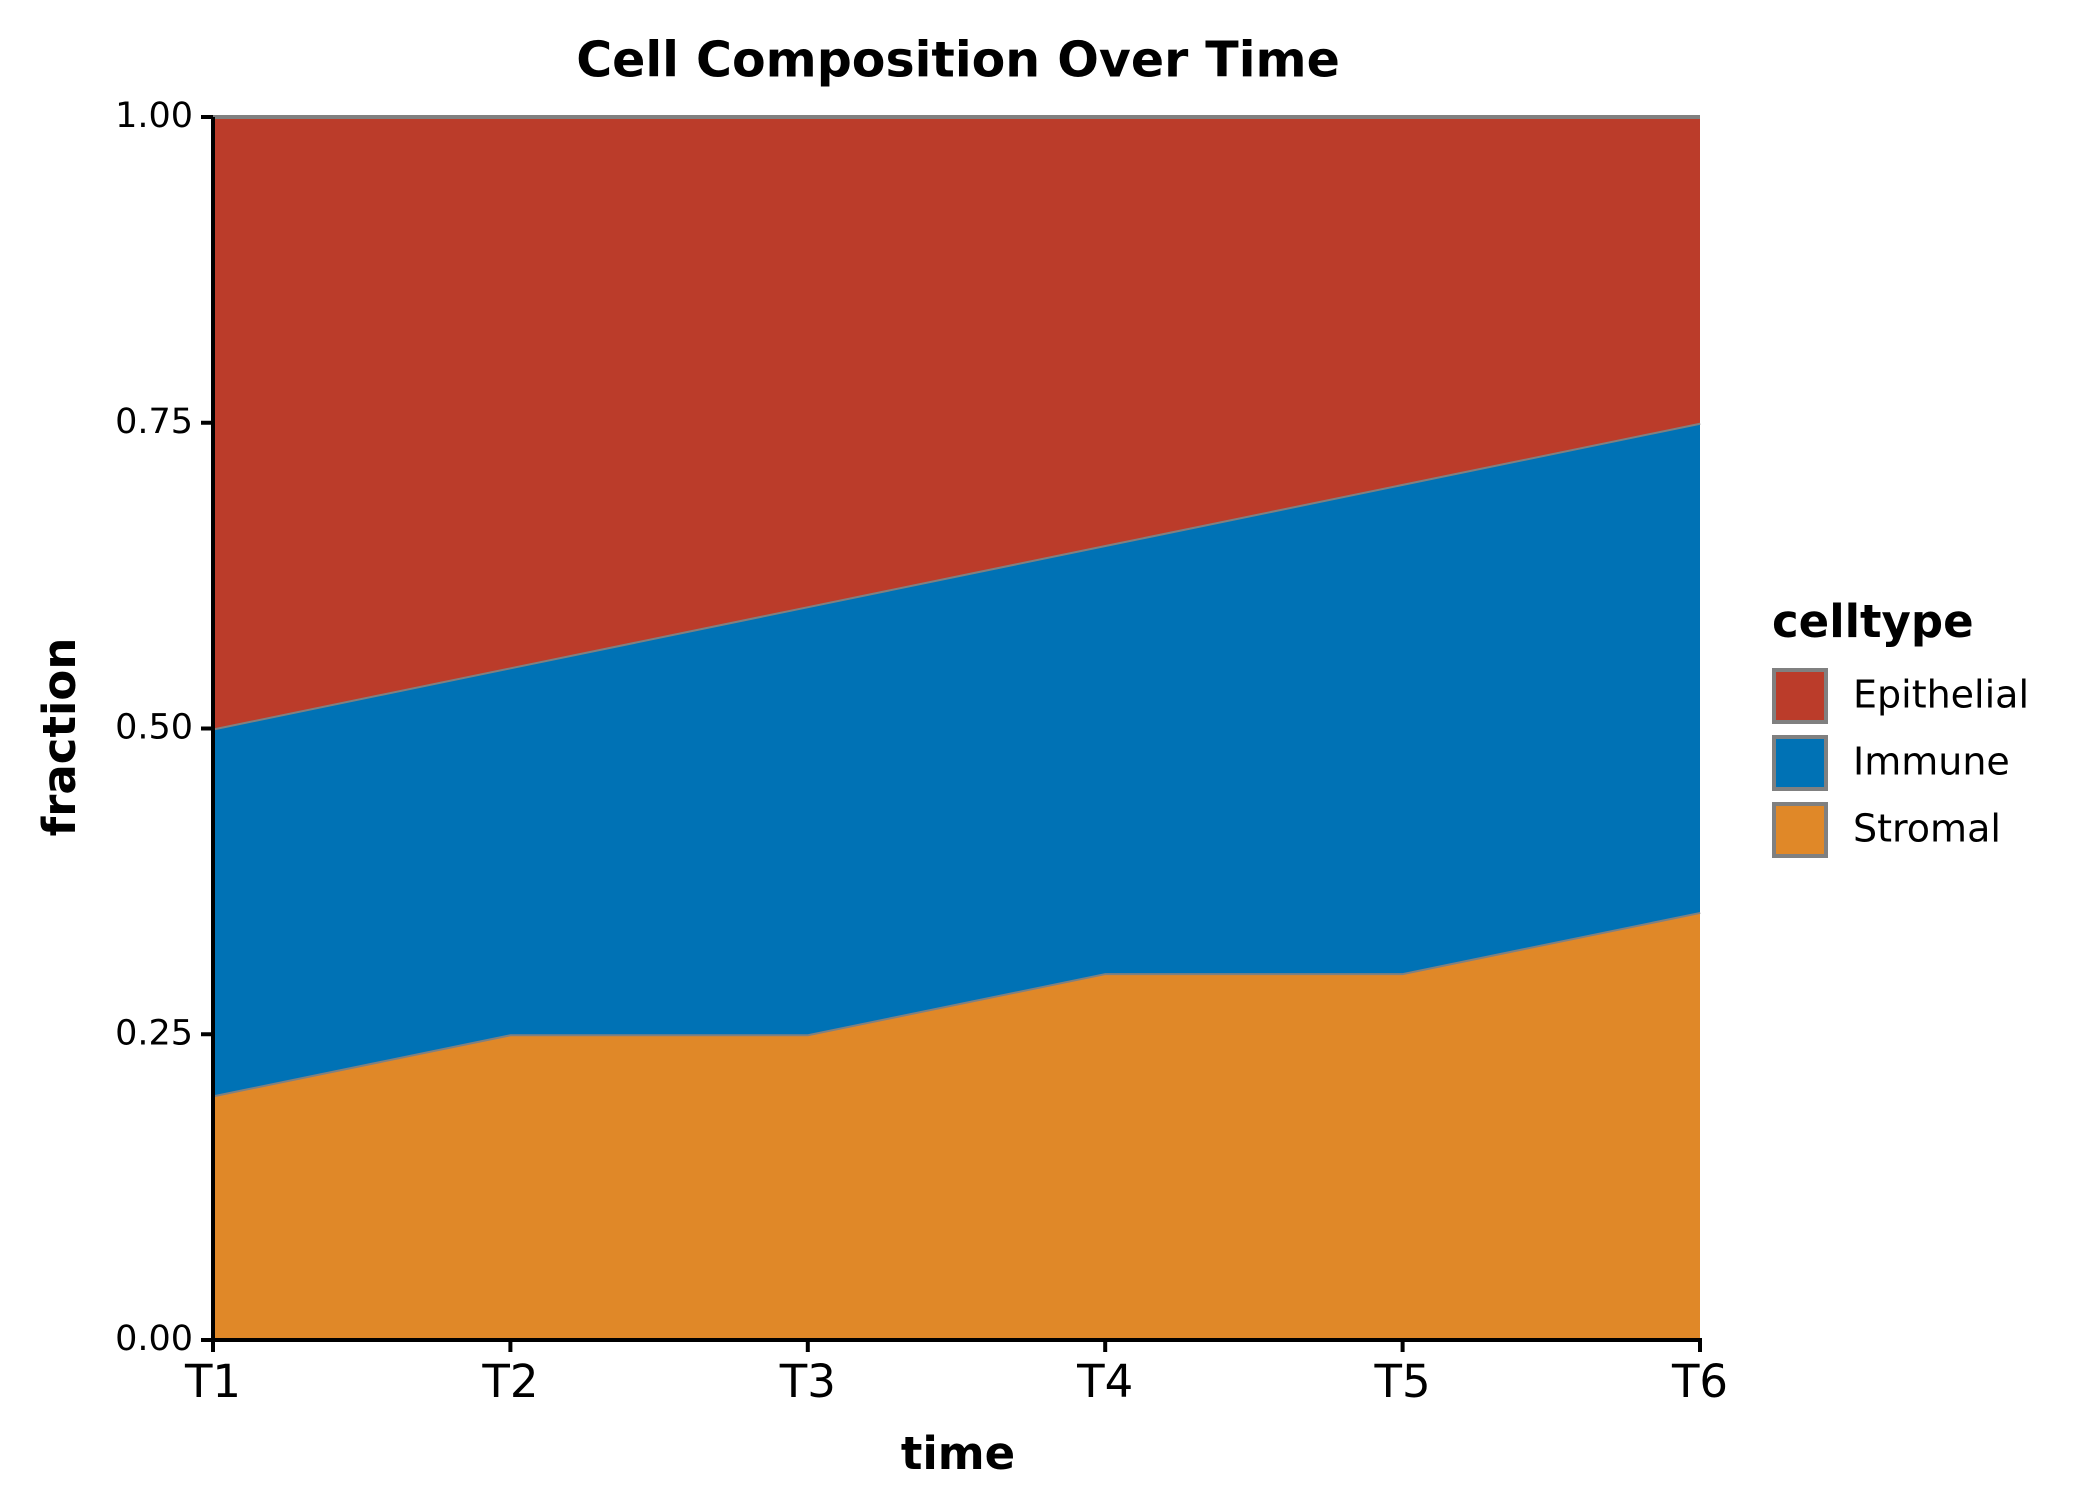 The width and height of the screenshot is (2100, 1504). I want to click on y-axis-title: fraction, so click(59, 737).